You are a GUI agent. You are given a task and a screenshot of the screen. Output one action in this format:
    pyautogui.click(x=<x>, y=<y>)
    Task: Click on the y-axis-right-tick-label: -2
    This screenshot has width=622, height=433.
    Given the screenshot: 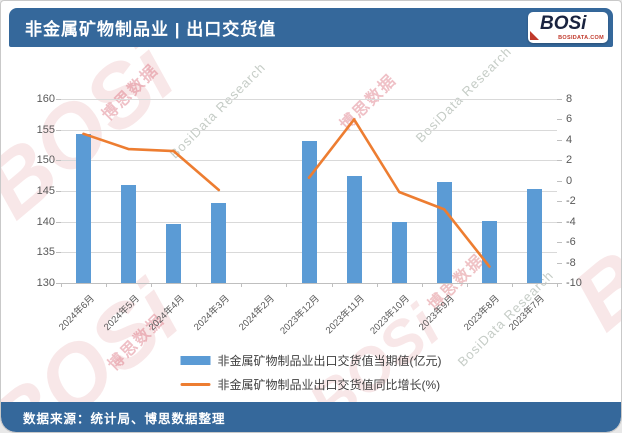 What is the action you would take?
    pyautogui.click(x=571, y=201)
    